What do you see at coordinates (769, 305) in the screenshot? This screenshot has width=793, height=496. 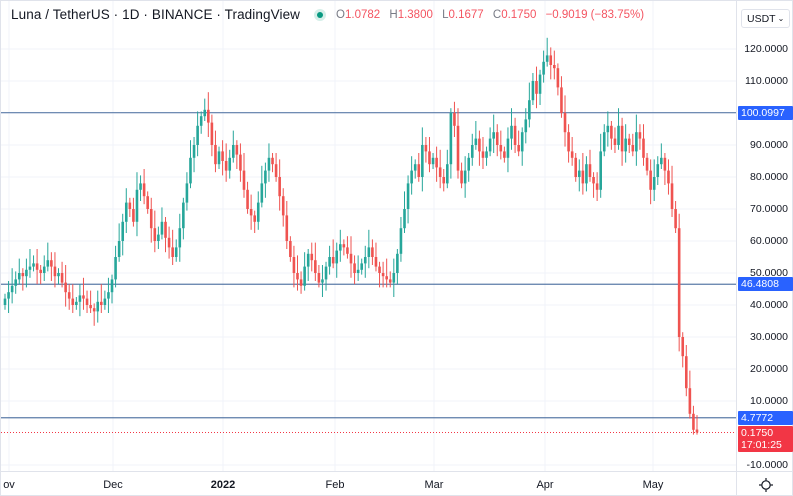 I see `price-label: 40.0000` at bounding box center [769, 305].